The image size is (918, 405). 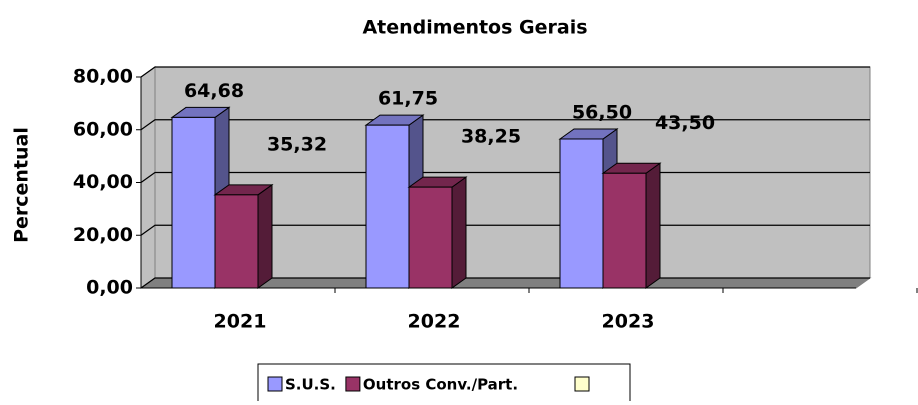 I want to click on y-tick-label: 80,00, so click(x=103, y=77).